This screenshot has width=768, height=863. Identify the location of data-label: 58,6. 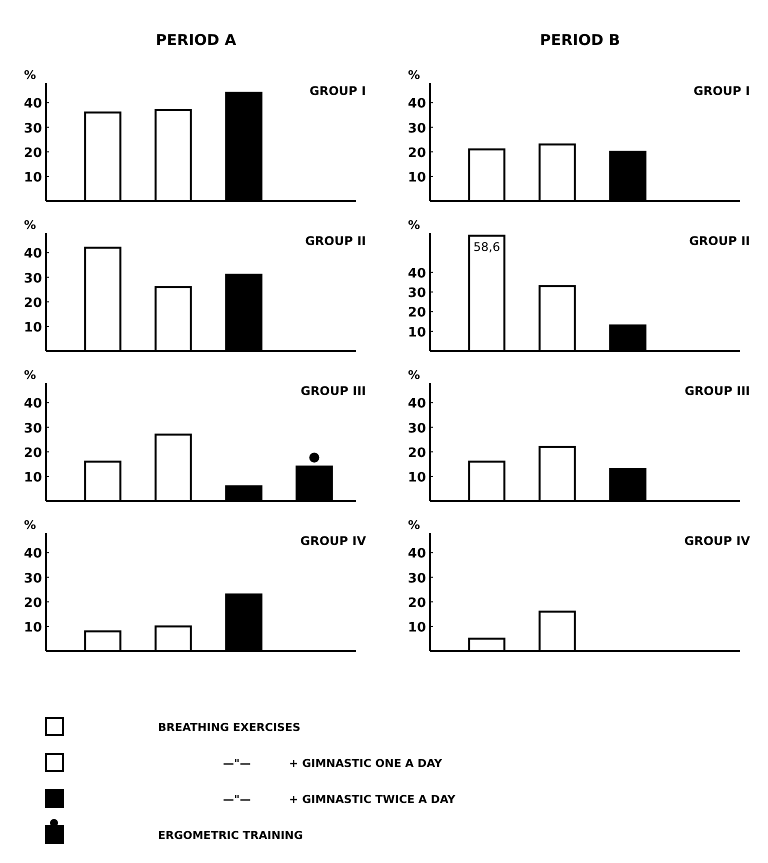
(486, 247).